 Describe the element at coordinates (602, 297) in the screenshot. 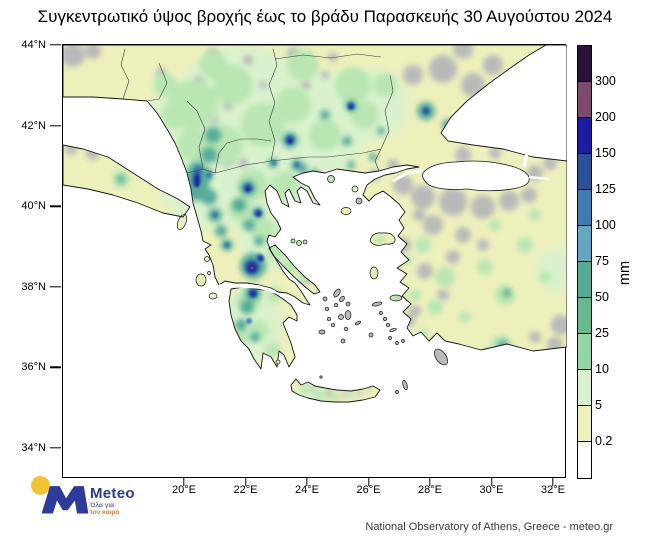

I see `legend-tick-label: 50` at that location.